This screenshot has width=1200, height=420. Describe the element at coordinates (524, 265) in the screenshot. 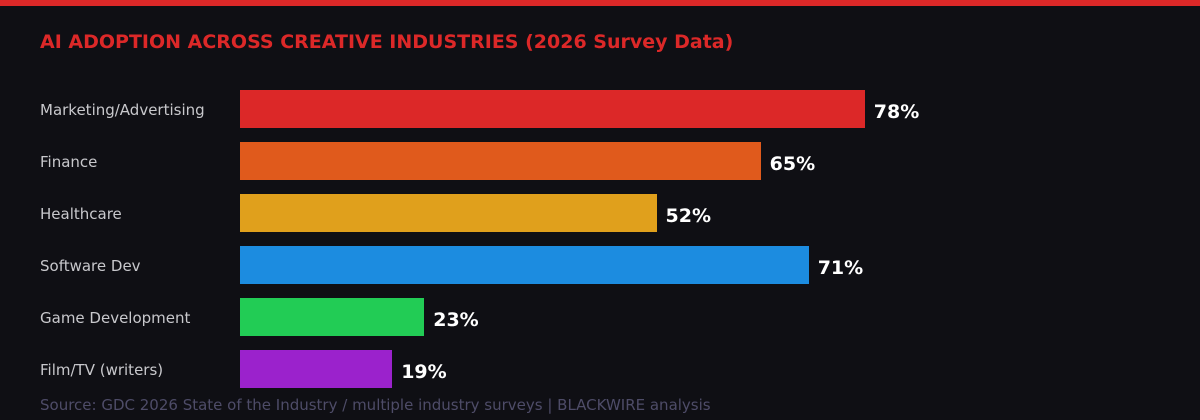

I see `bar-software-dev` at that location.